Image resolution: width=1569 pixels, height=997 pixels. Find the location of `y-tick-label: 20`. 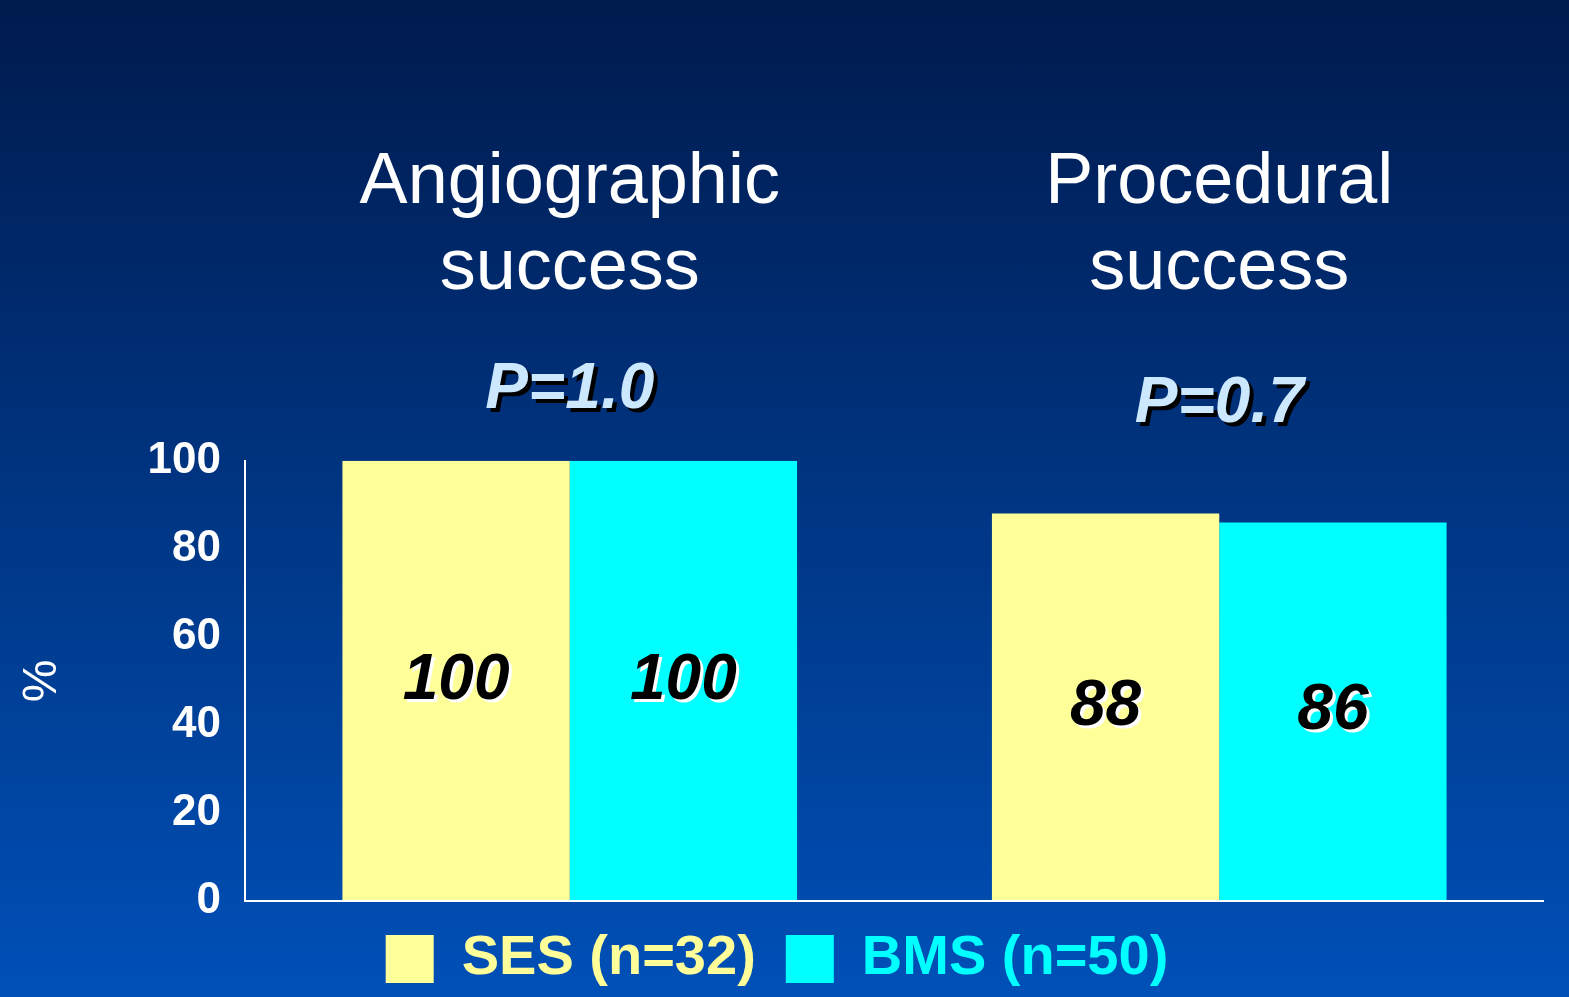

y-tick-label: 20 is located at coordinates (197, 810).